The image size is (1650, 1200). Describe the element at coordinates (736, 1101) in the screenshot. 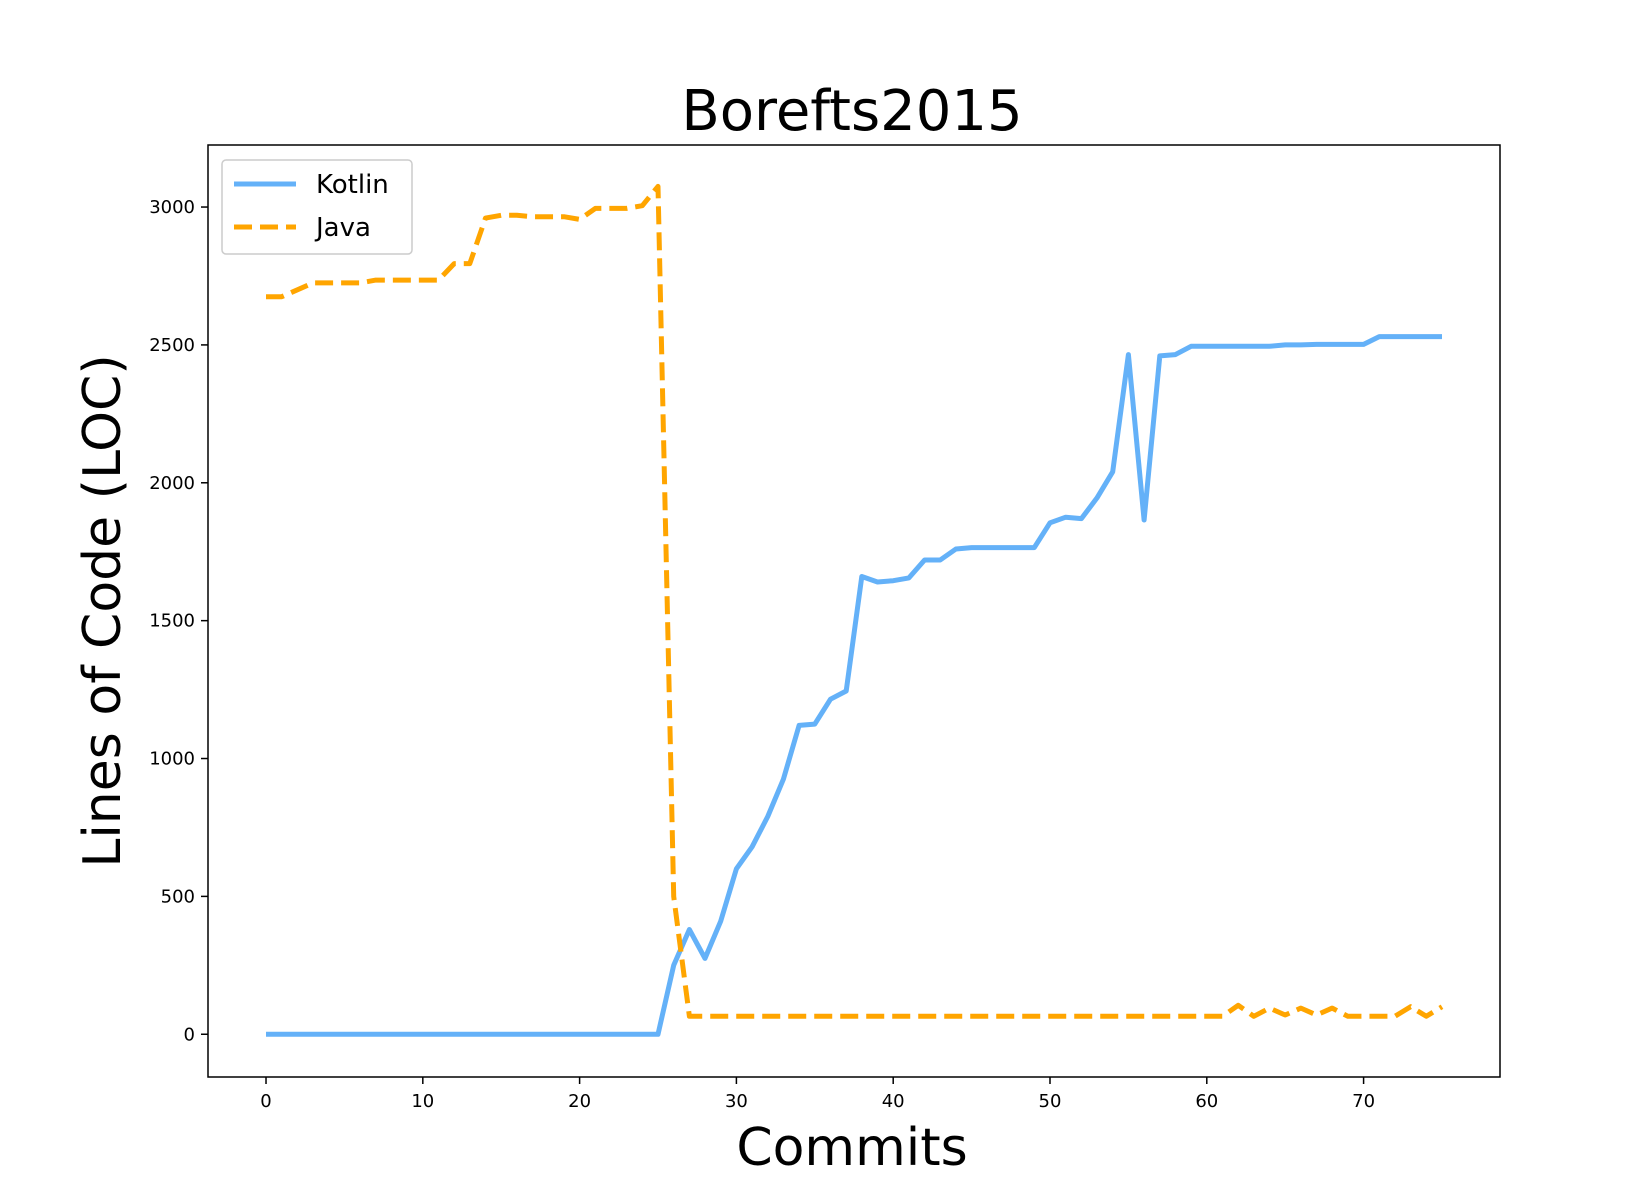

I see `x-tick-label: 30` at that location.